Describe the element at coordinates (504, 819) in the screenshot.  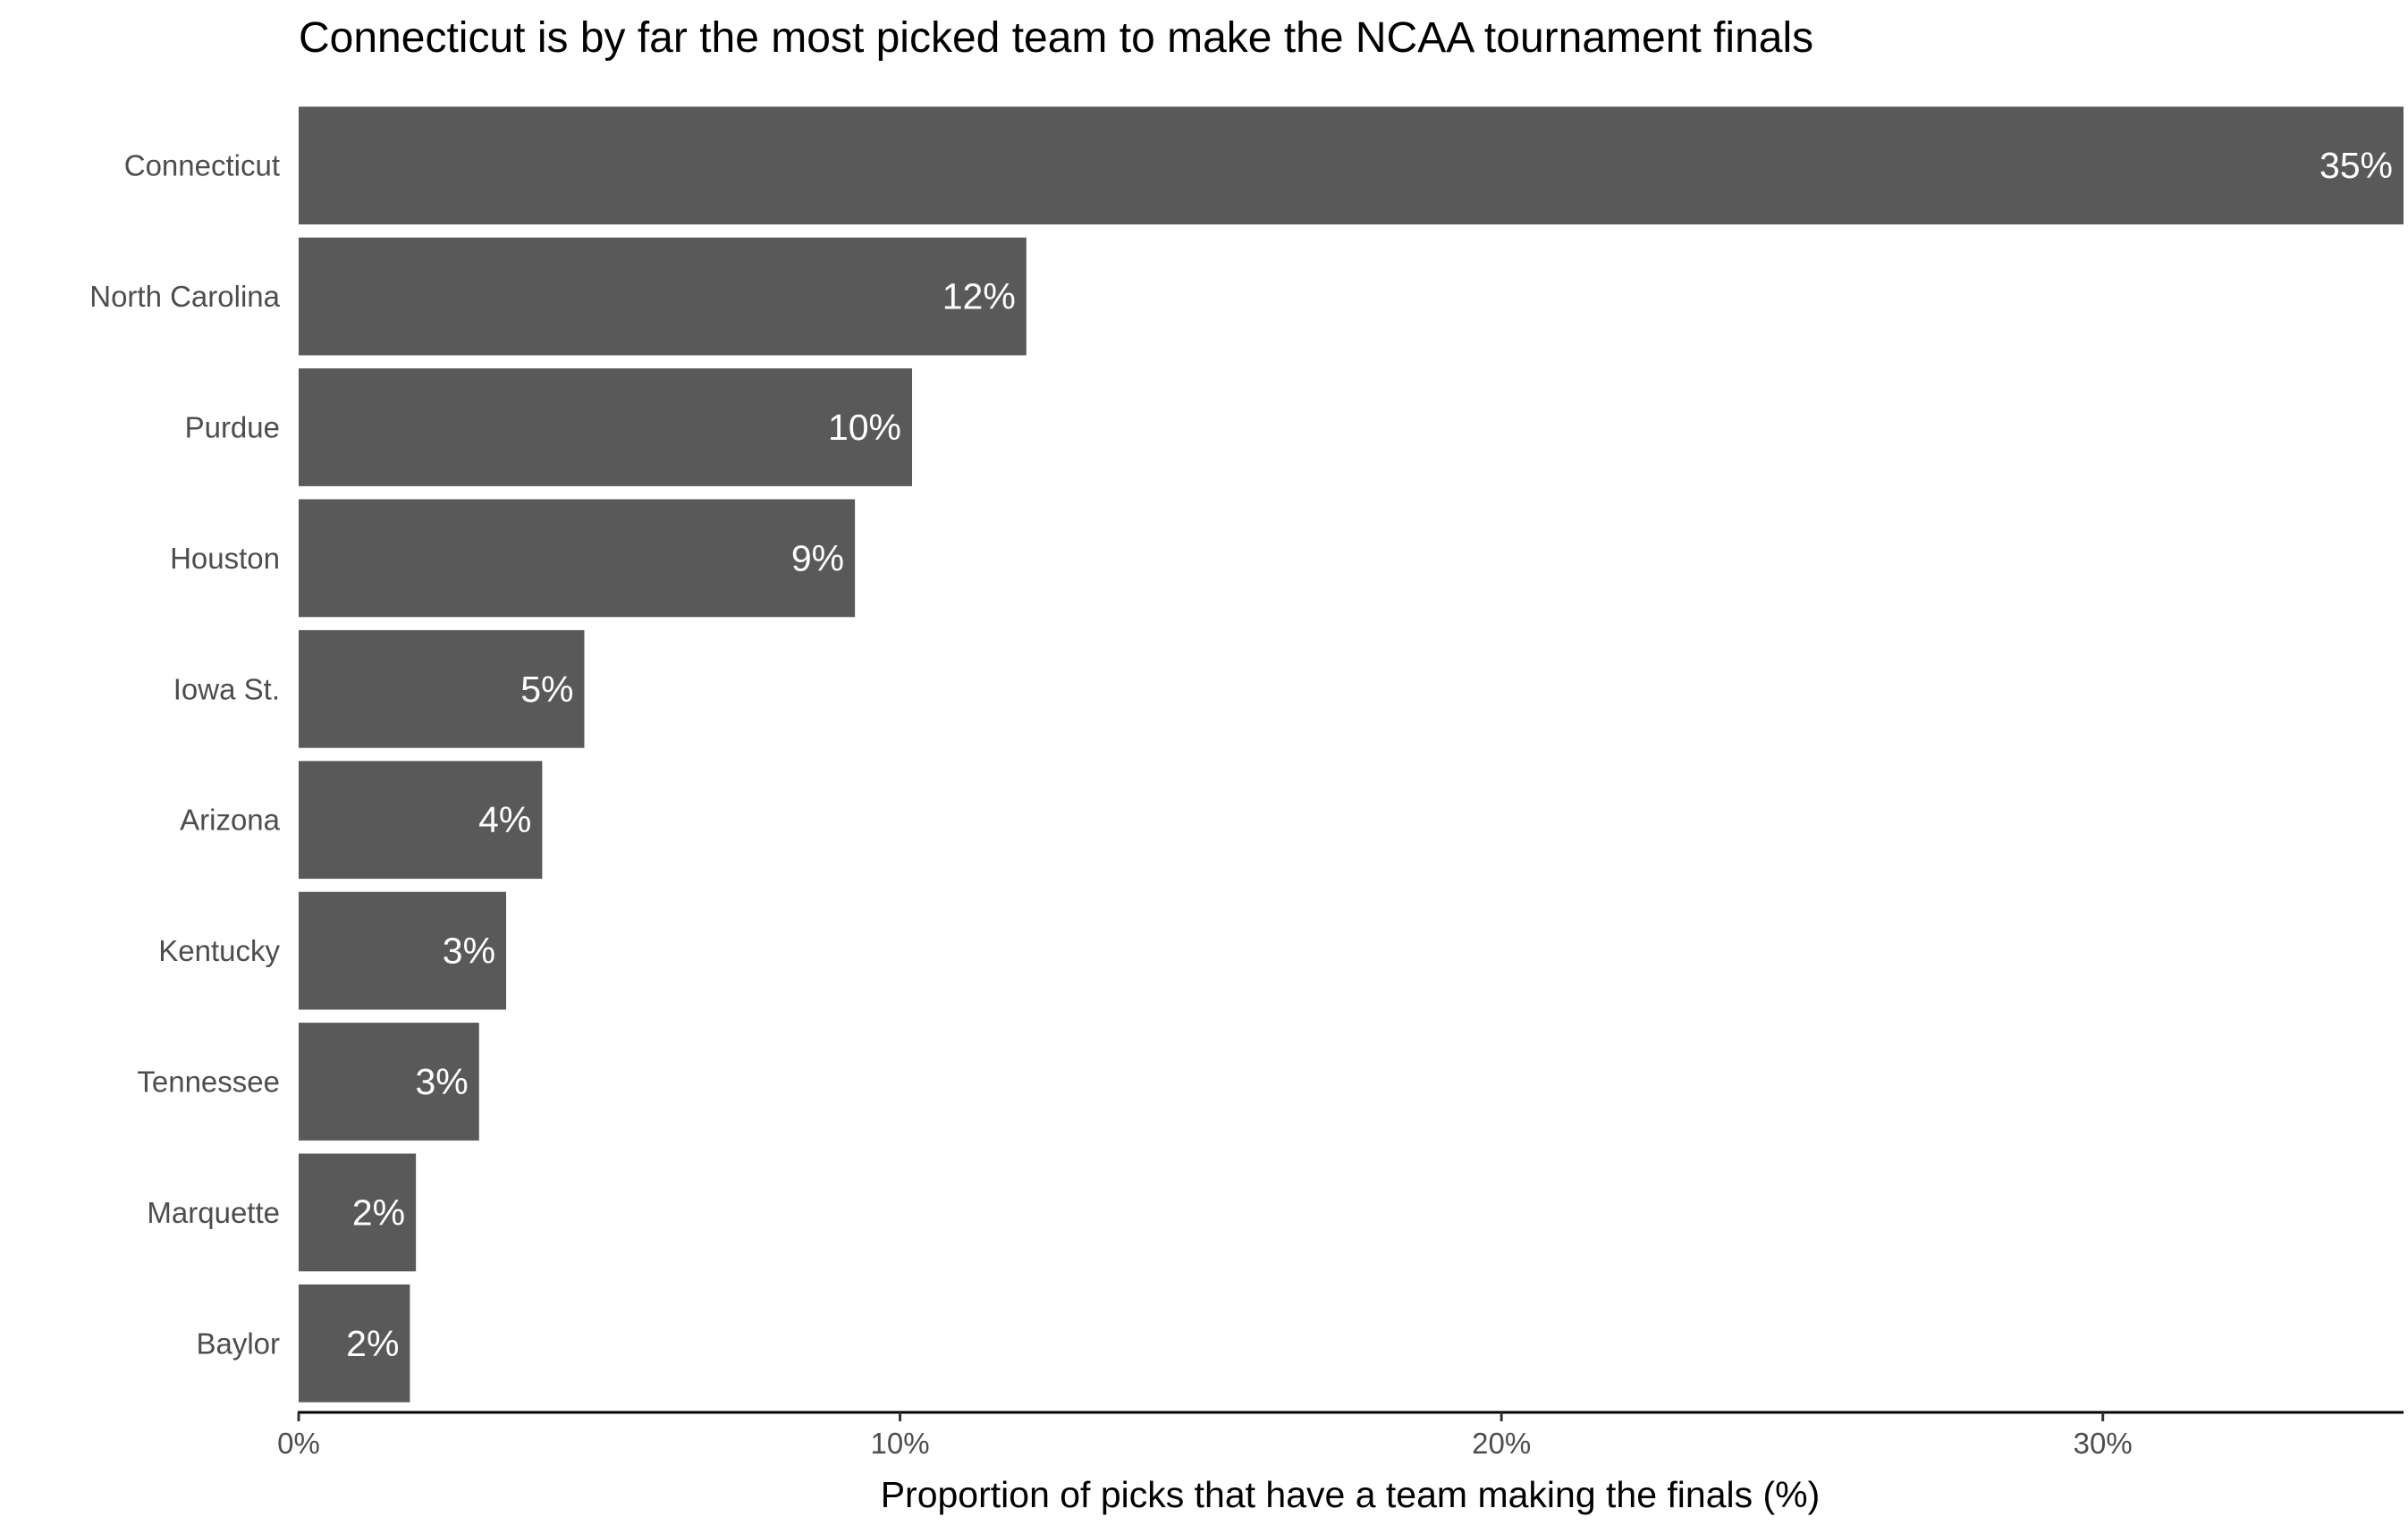
I see `data-label: 4%` at that location.